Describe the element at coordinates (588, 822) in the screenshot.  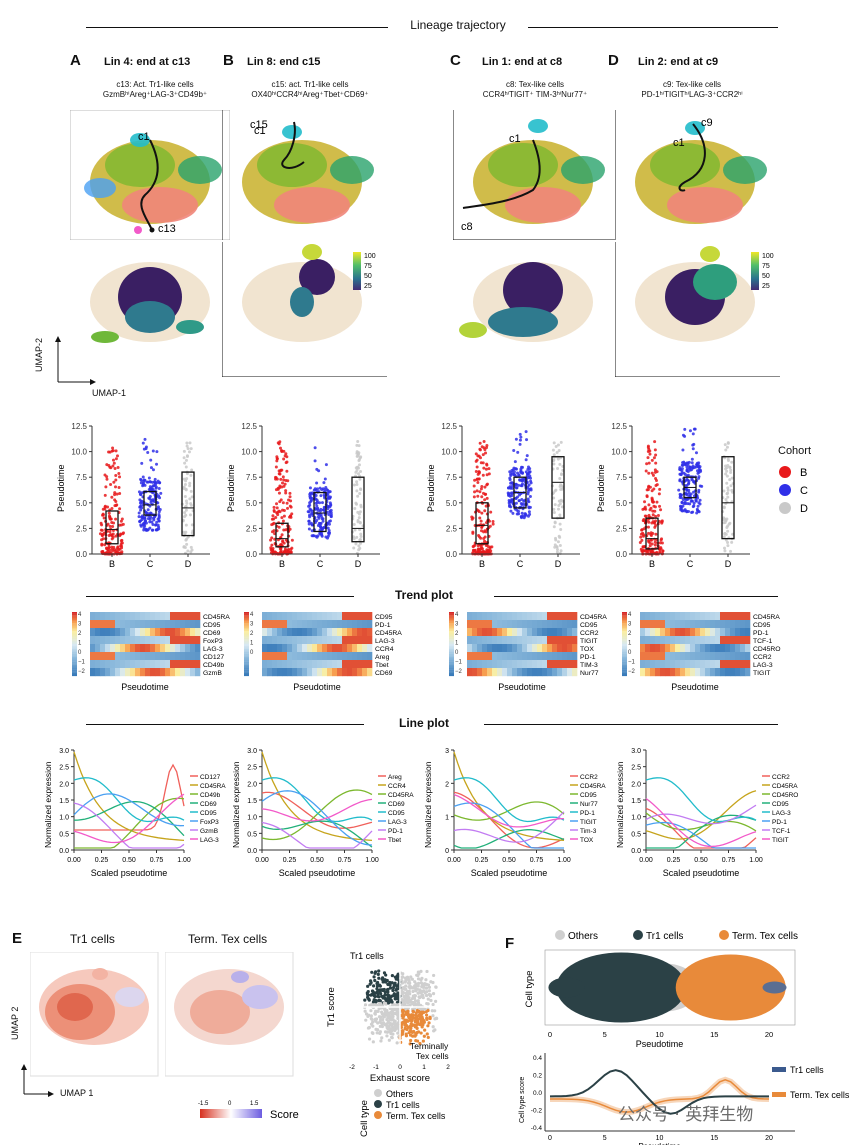
I see `legend-label: TIGIT` at that location.